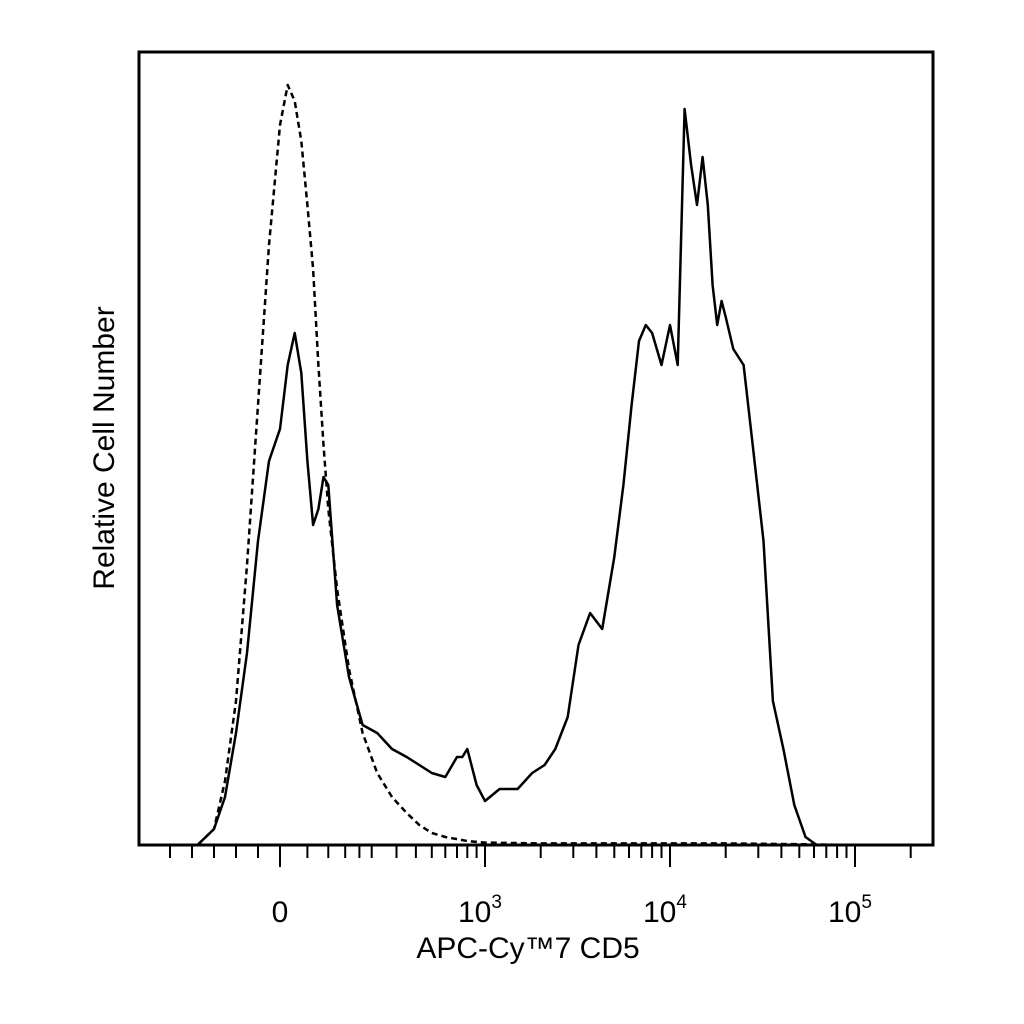 The image size is (1024, 1024). What do you see at coordinates (480, 910) in the screenshot?
I see `x-tick-label: 10³` at bounding box center [480, 910].